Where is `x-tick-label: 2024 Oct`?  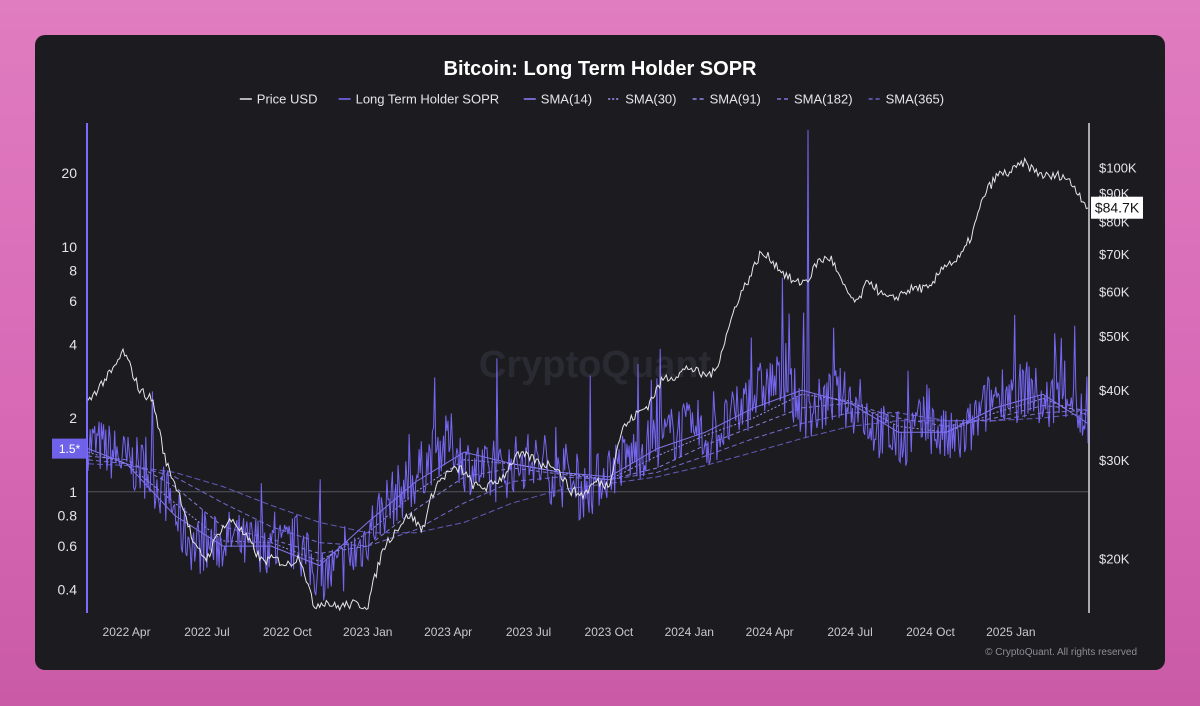 x-tick-label: 2024 Oct is located at coordinates (930, 632).